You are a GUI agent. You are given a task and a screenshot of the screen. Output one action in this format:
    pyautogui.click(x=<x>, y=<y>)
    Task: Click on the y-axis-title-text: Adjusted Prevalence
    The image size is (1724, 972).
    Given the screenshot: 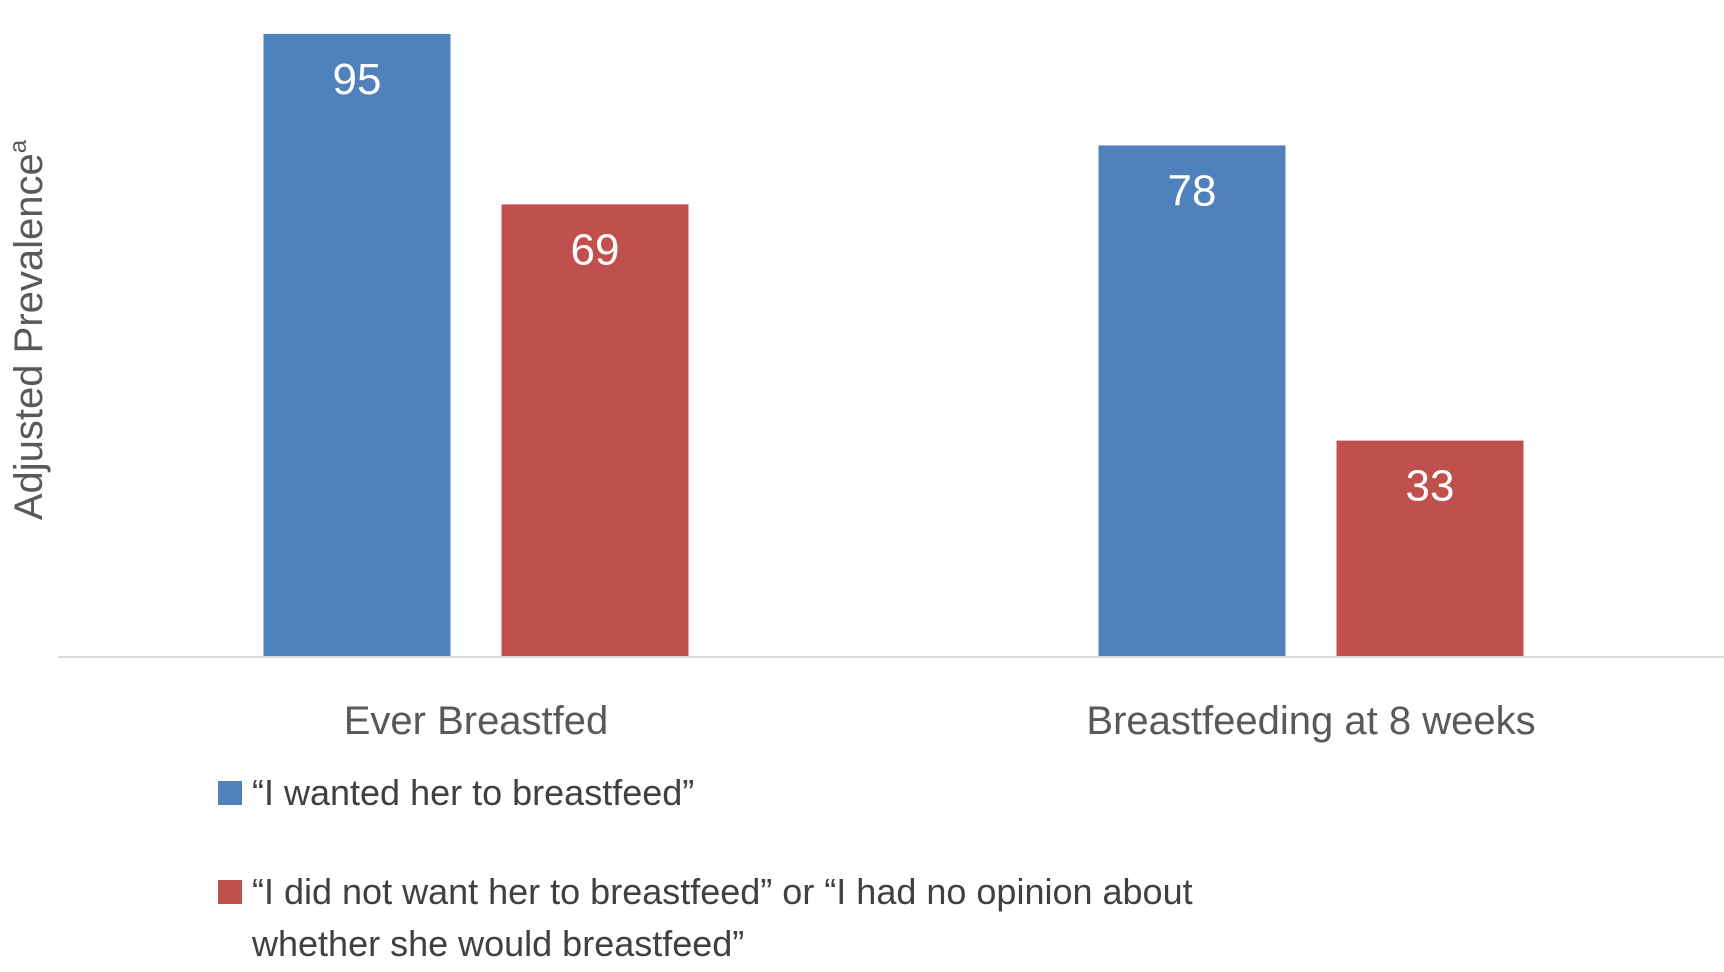 What is the action you would take?
    pyautogui.click(x=29, y=336)
    